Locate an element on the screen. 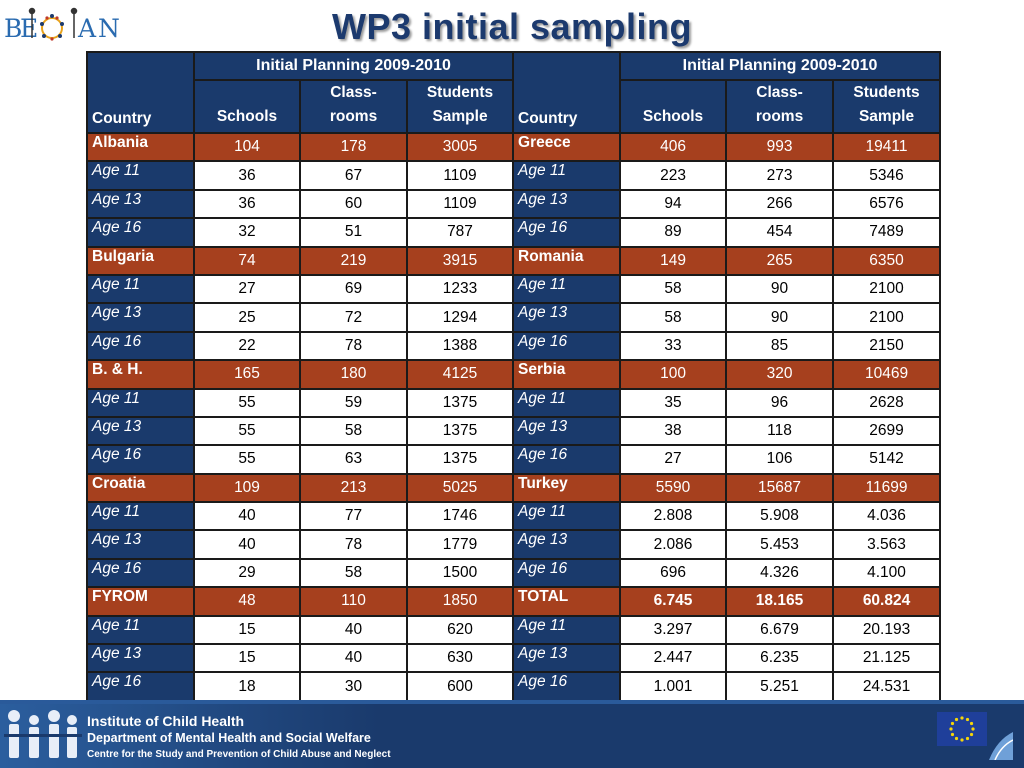 This screenshot has height=768, width=1024. classrooms-cell: 40 is located at coordinates (353, 658).